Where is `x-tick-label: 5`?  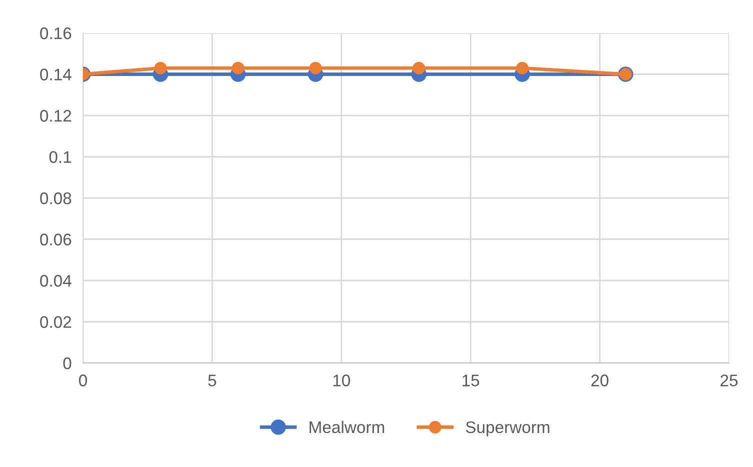
x-tick-label: 5 is located at coordinates (212, 380).